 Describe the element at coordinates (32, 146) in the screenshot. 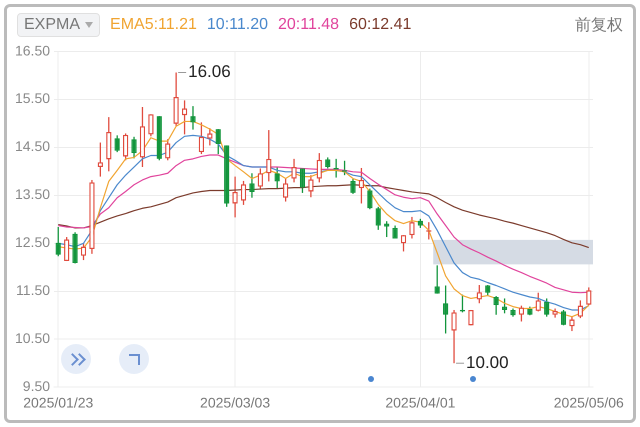

I see `y-tick-label: 14.50` at that location.